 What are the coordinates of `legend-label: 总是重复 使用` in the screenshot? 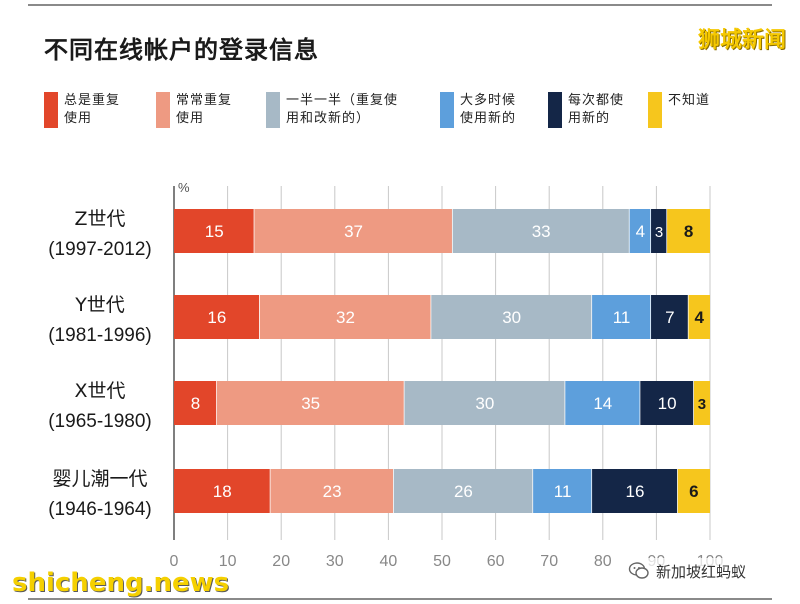 It's located at (92, 110).